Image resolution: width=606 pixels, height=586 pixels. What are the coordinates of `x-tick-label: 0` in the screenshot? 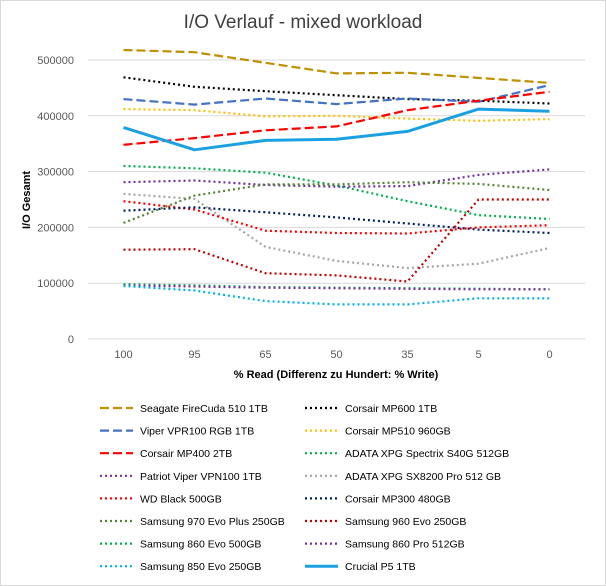 It's located at (549, 355).